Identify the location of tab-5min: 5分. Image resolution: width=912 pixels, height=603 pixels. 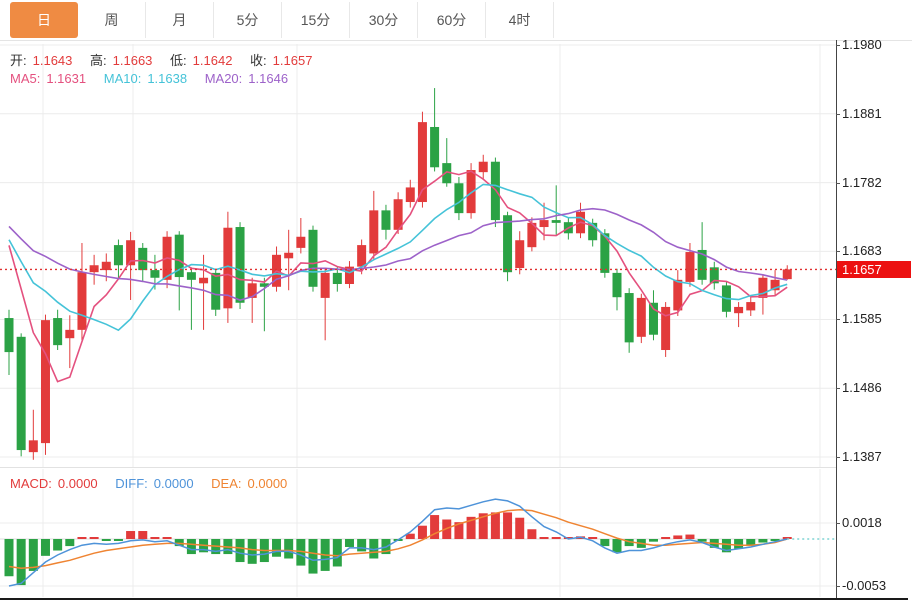
(248, 20).